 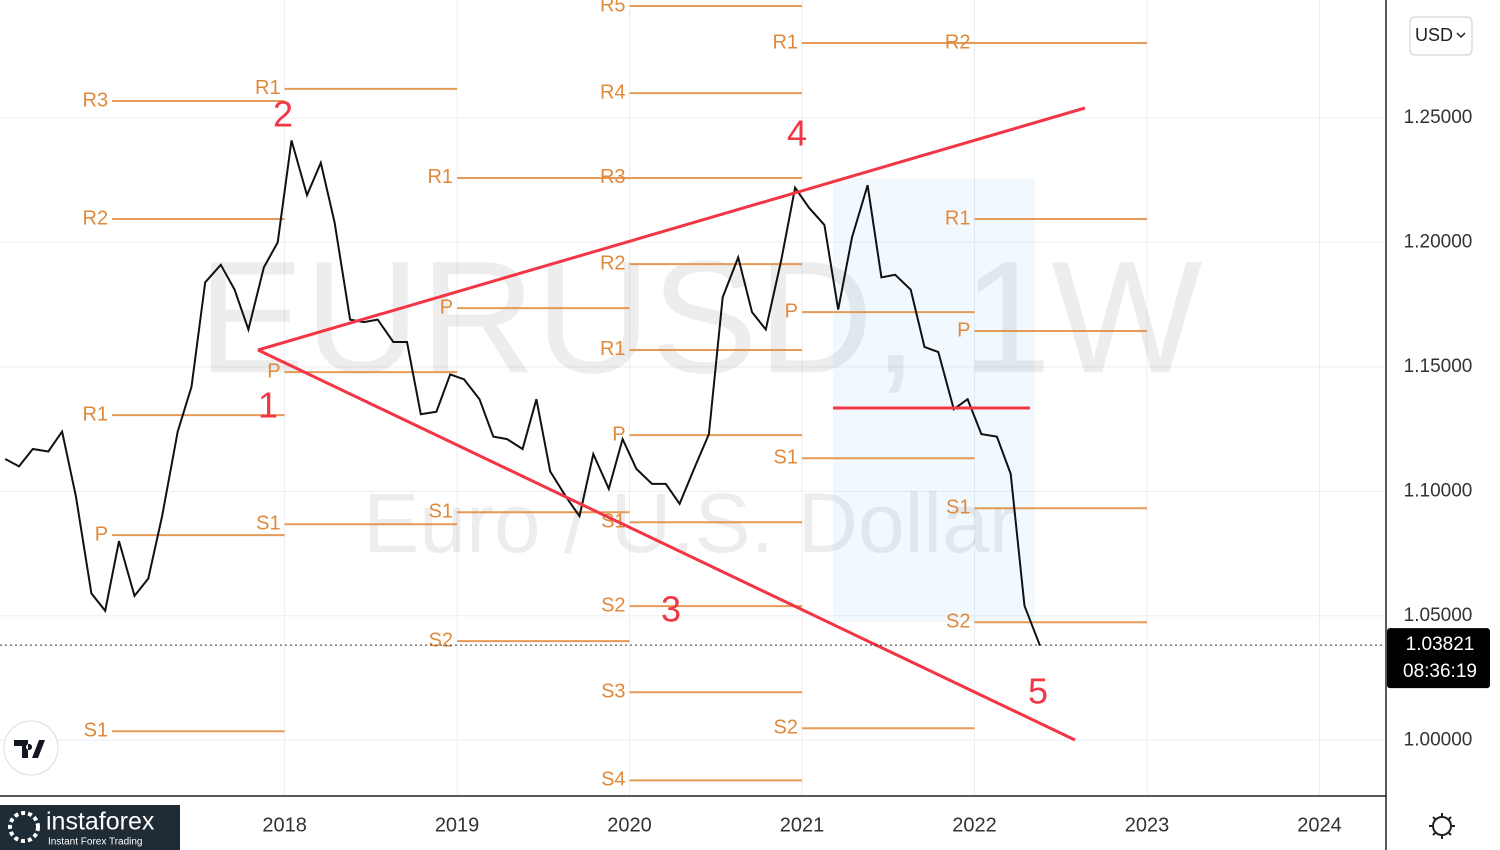 I want to click on y-tick-label: 1.05000, so click(x=1438, y=615).